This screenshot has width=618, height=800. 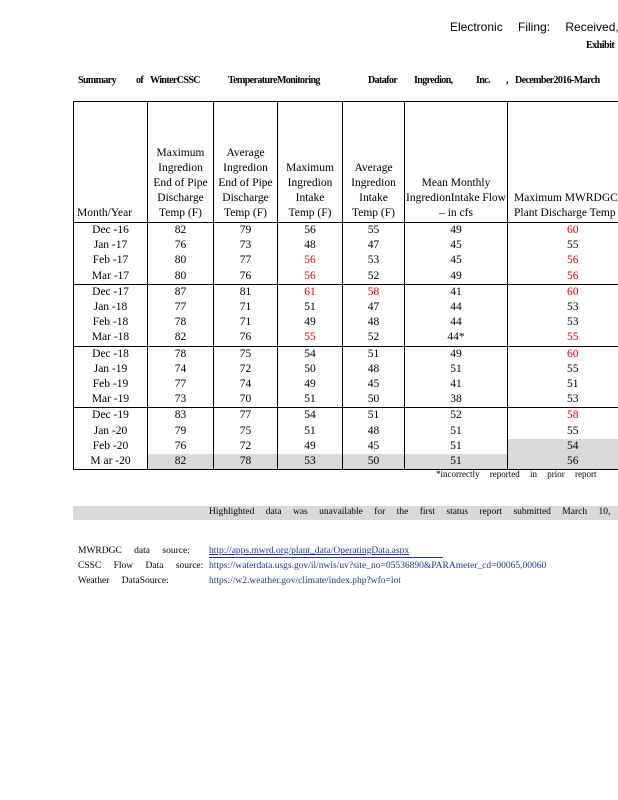 I want to click on value-cell: 81, so click(x=245, y=291).